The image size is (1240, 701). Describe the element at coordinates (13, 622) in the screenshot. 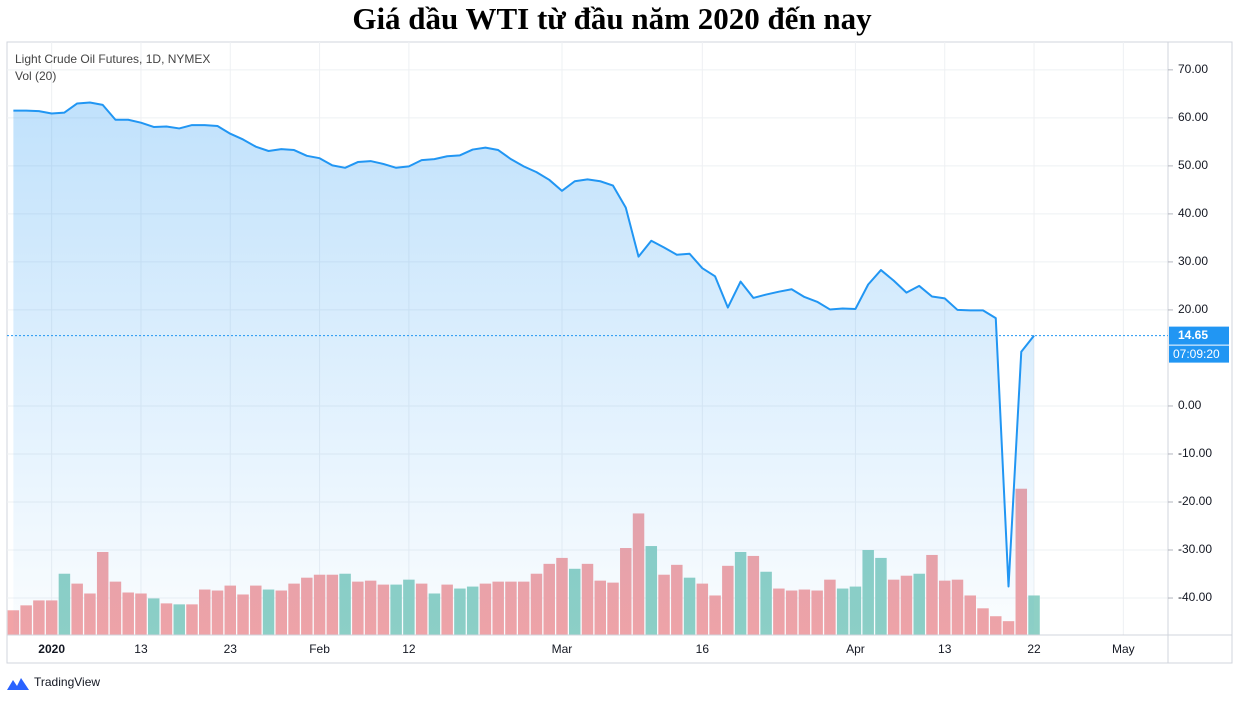

I see `volume-bar` at that location.